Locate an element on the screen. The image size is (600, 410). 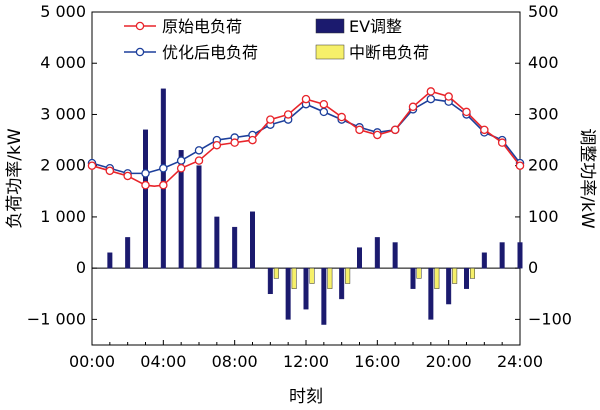
left-y-axis-title: 负荷功率/kW is located at coordinates (15, 178).